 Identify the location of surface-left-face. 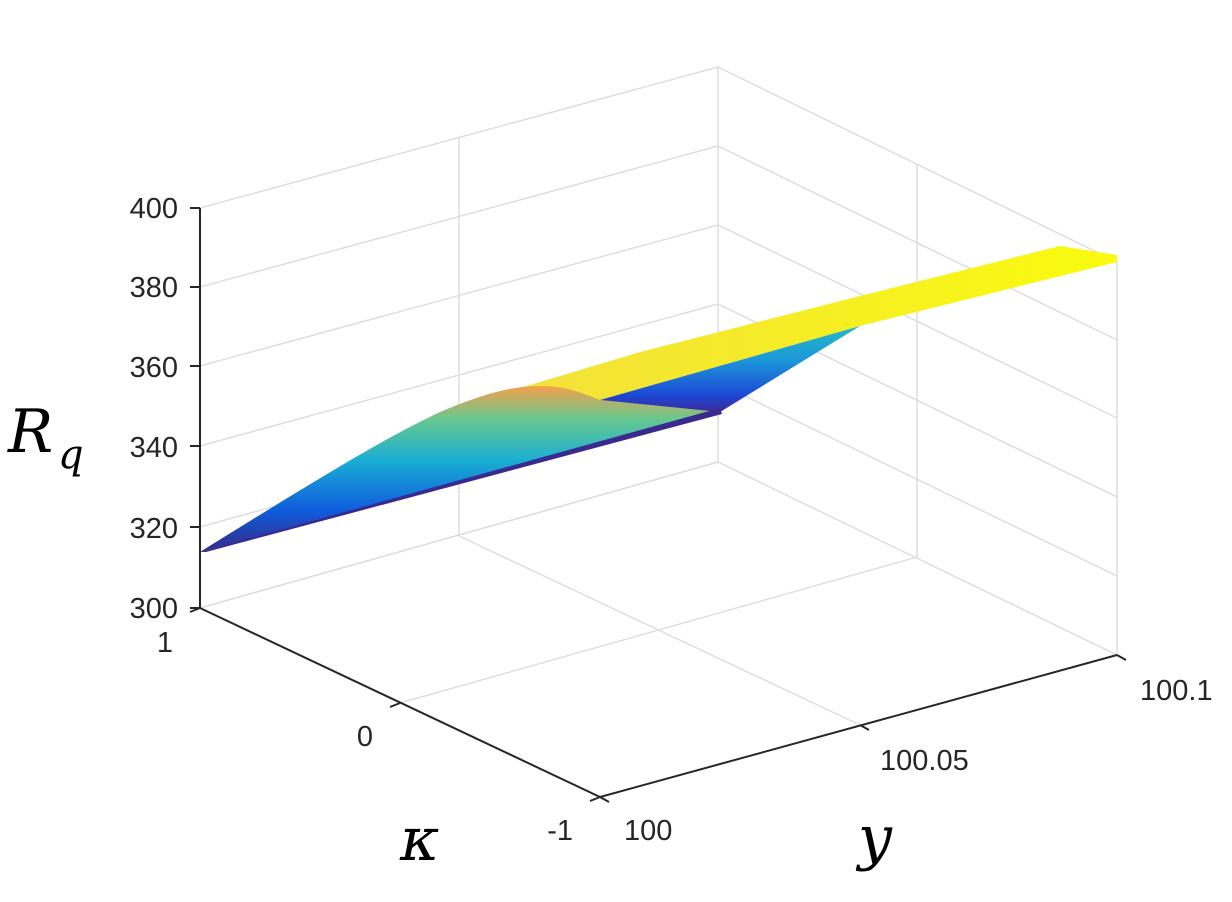
(460, 469).